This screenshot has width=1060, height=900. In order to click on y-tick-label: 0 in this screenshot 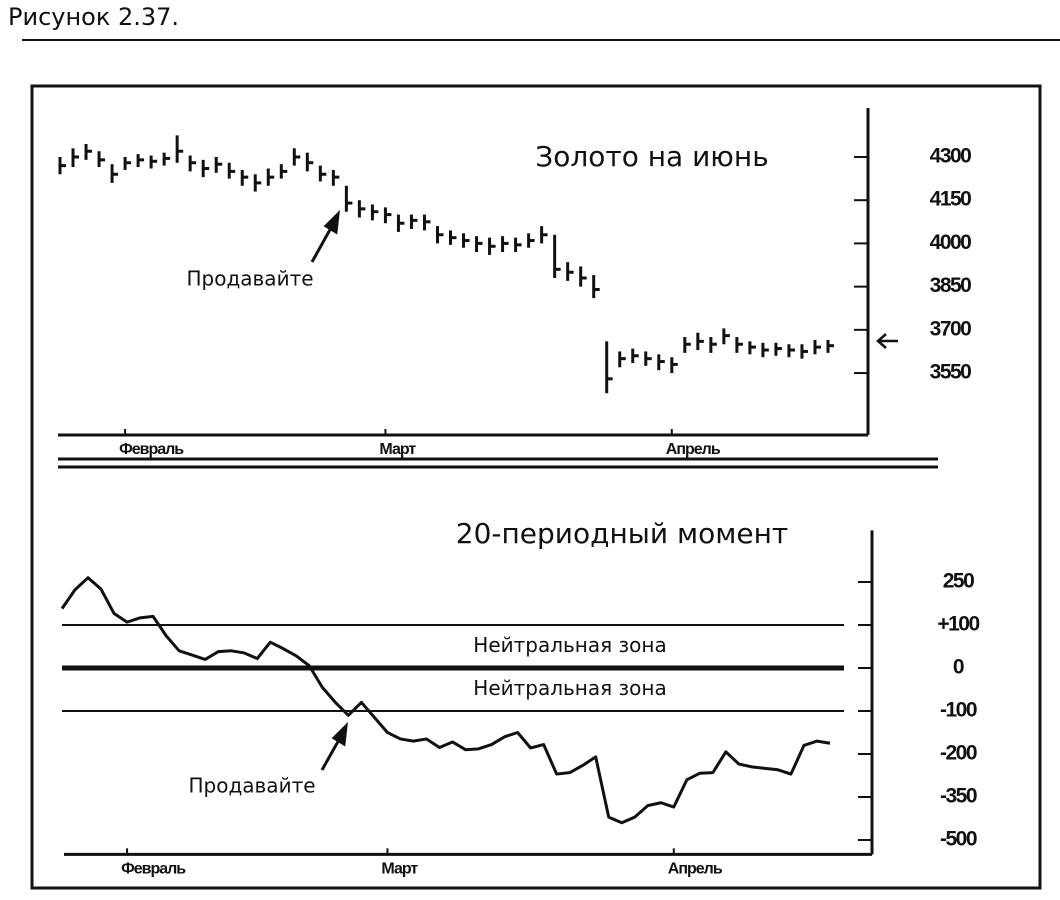, I will do `click(958, 667)`.